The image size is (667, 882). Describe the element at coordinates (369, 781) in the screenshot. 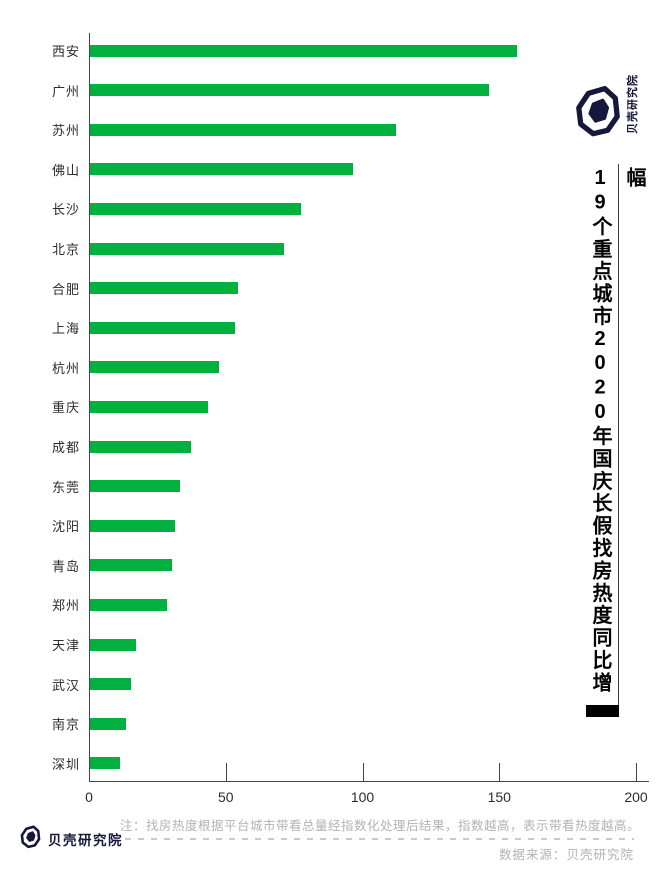

I see `x-axis-line` at that location.